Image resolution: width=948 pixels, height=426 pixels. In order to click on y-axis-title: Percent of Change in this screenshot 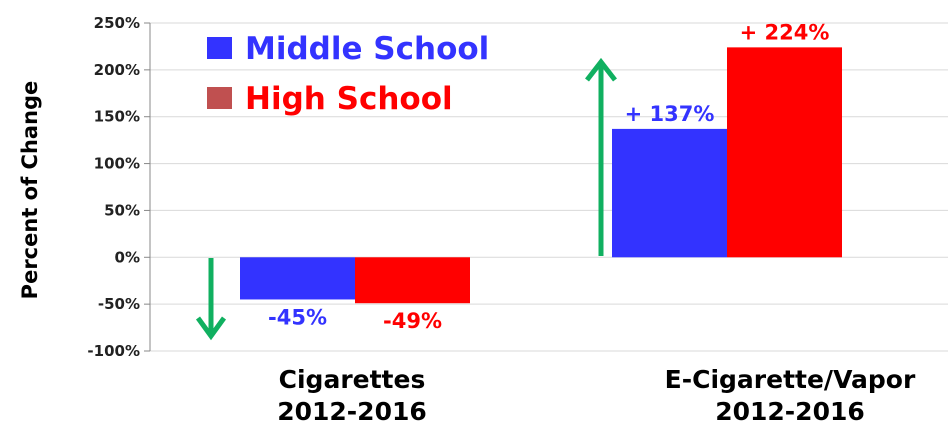, I will do `click(30, 190)`.